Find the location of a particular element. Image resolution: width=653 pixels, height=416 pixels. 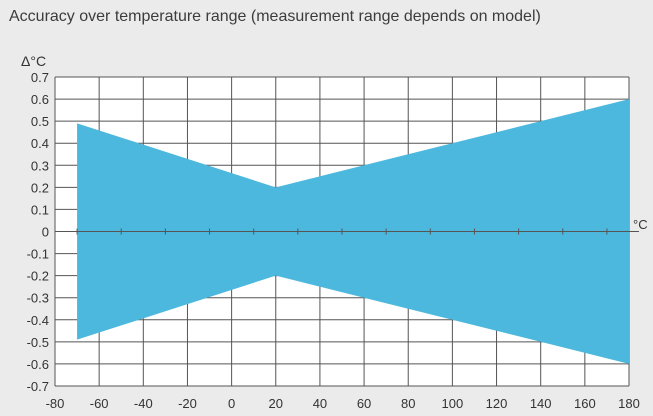

y-tick-label: -0.4 is located at coordinates (38, 320).